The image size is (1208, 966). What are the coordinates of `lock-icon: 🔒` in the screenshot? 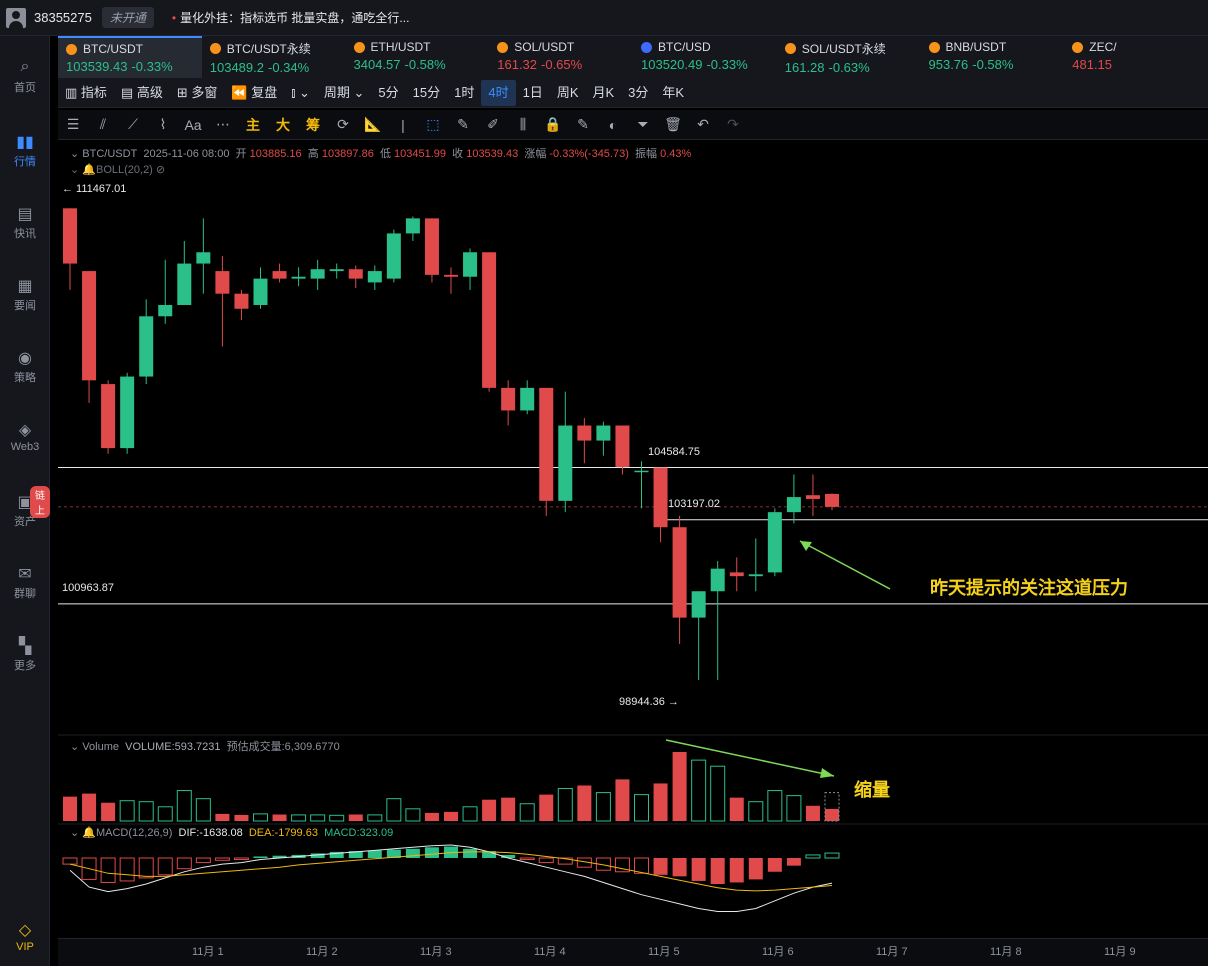 It's located at (553, 124).